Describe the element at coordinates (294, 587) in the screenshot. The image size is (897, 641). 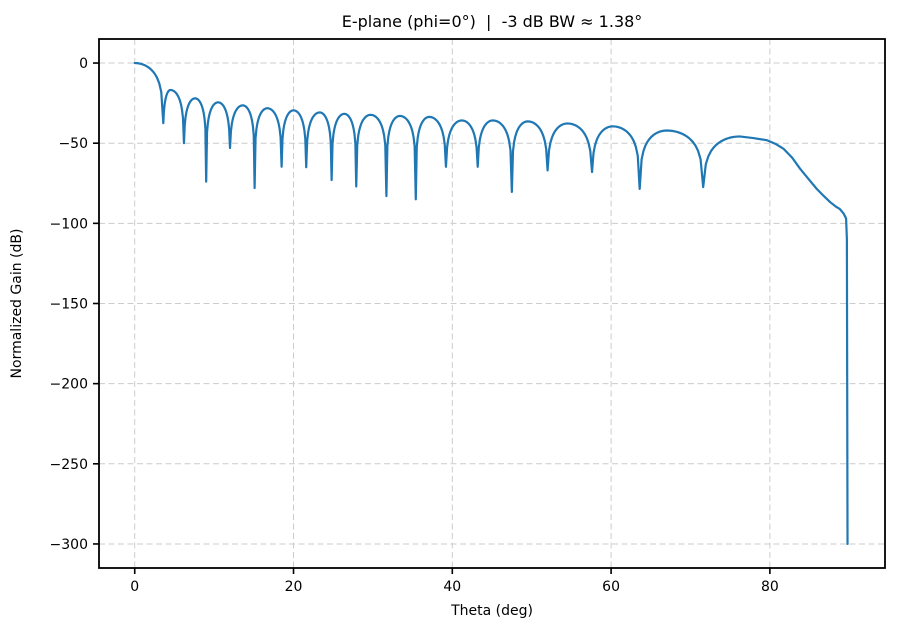
I see `x-tick-label: 20` at that location.